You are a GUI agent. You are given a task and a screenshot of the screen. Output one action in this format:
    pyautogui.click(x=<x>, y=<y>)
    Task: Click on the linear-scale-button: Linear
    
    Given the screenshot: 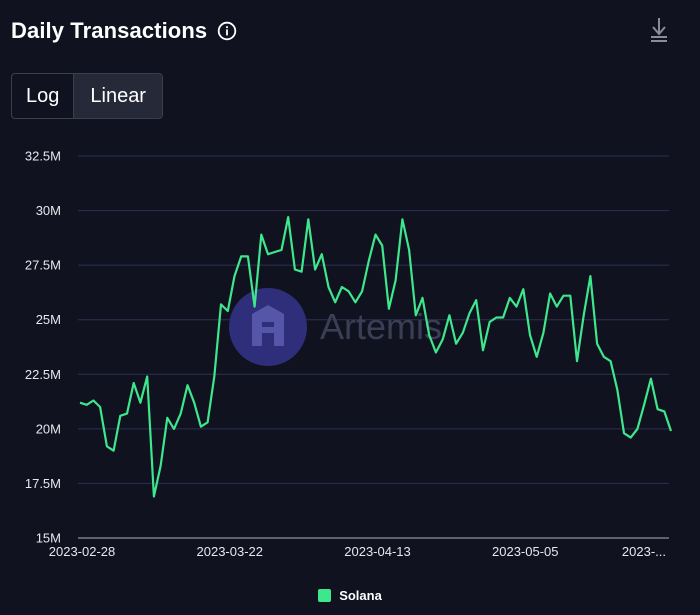 What is the action you would take?
    pyautogui.click(x=118, y=96)
    